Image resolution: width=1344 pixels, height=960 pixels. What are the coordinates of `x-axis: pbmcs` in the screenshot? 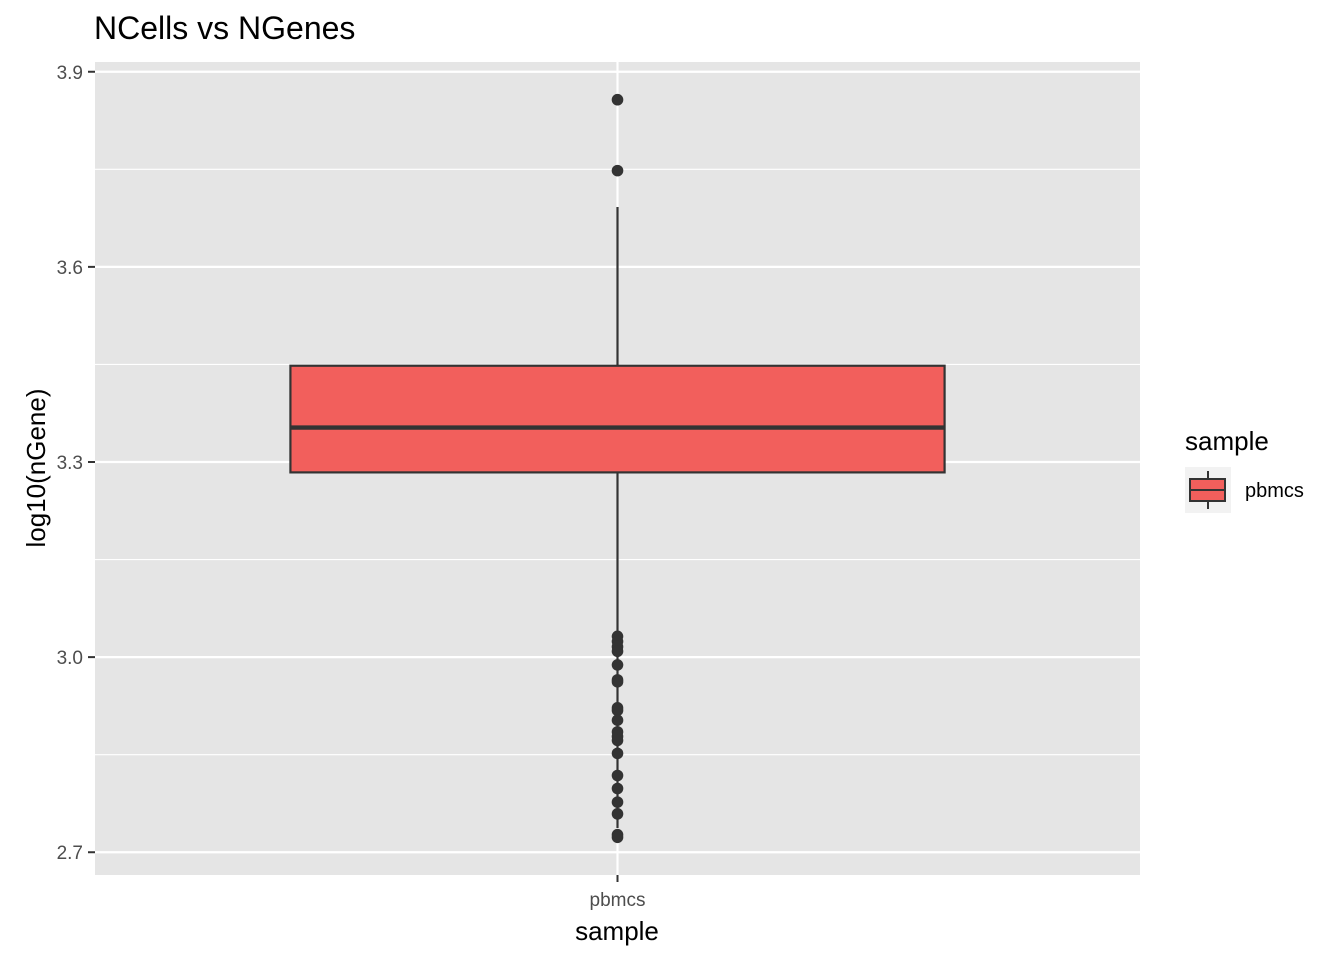 It's located at (618, 893).